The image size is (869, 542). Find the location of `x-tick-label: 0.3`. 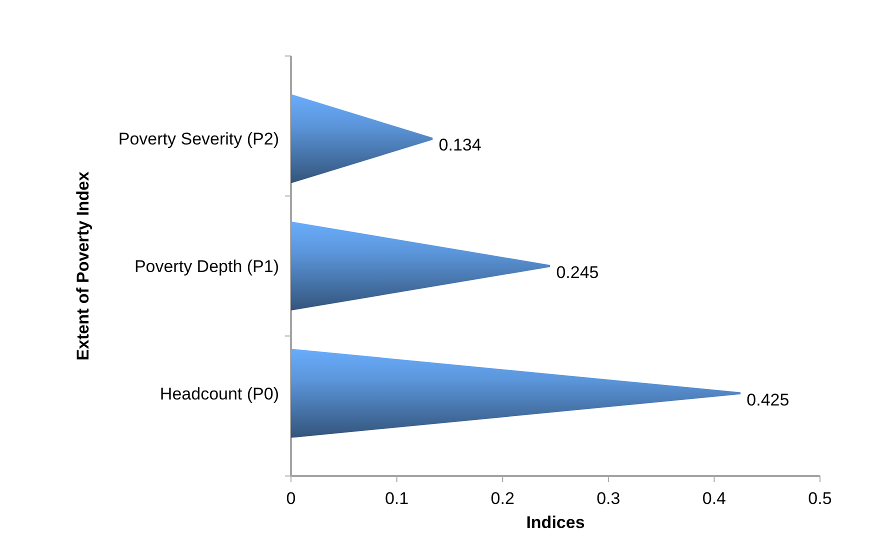

x-tick-label: 0.3 is located at coordinates (608, 498).